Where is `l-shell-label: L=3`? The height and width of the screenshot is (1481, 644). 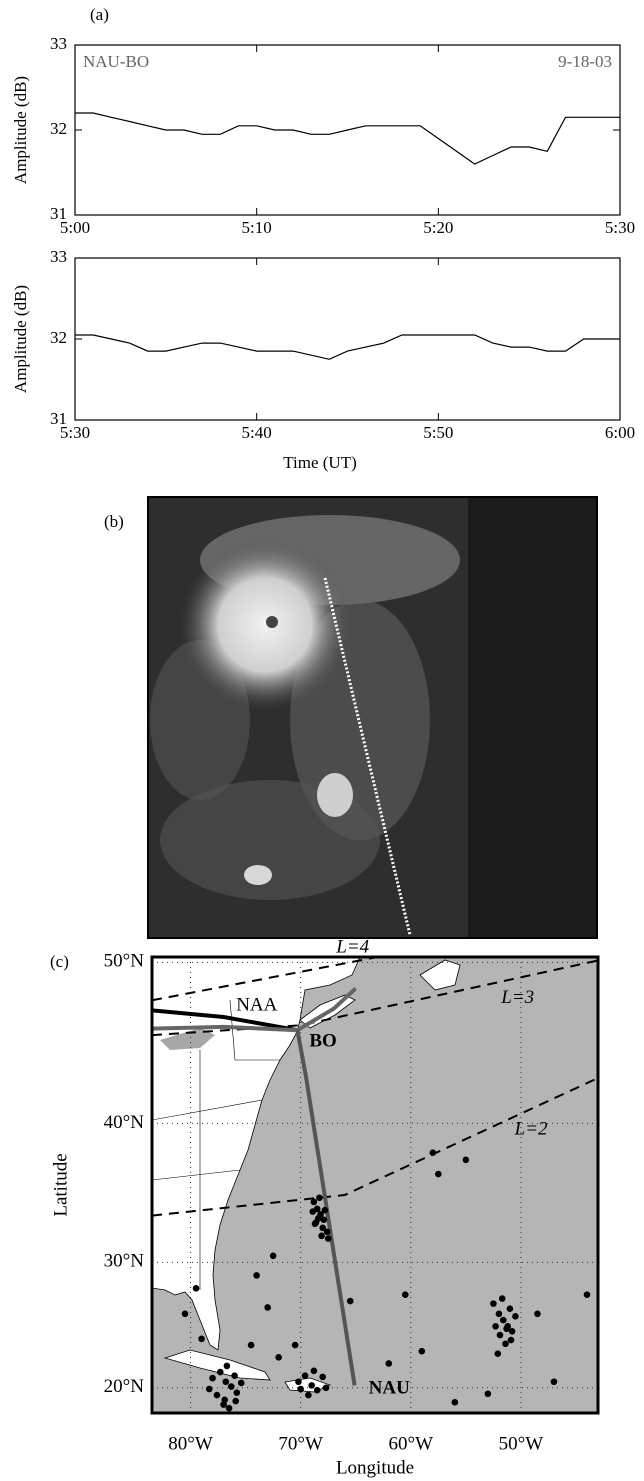
l-shell-label: L=3 is located at coordinates (517, 997).